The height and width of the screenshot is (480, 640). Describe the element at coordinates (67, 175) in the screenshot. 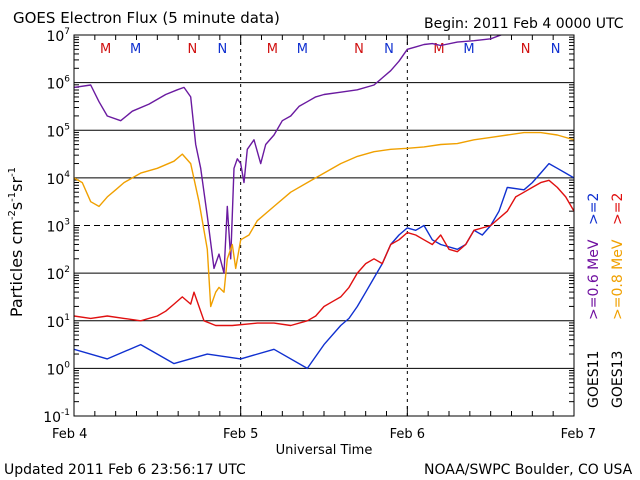

I see `y-tick-exp: 4` at that location.